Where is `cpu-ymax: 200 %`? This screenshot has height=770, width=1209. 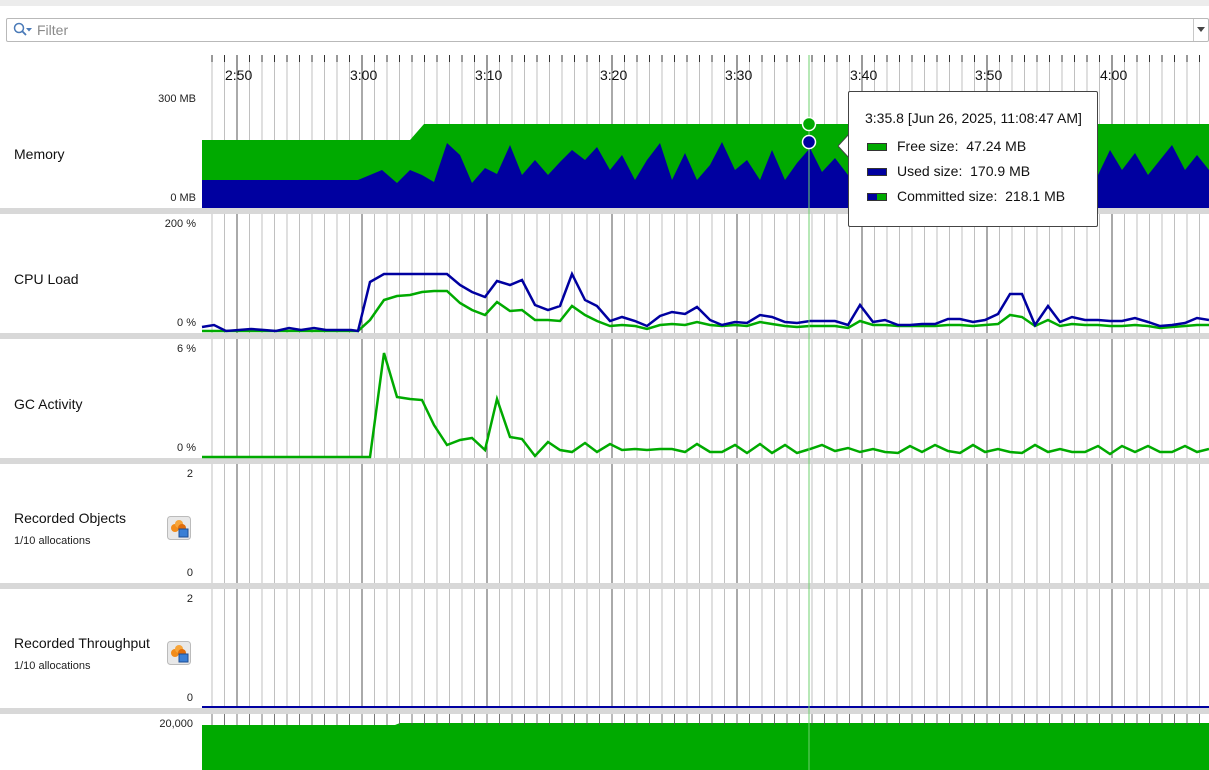
cpu-ymax: 200 % is located at coordinates (180, 224).